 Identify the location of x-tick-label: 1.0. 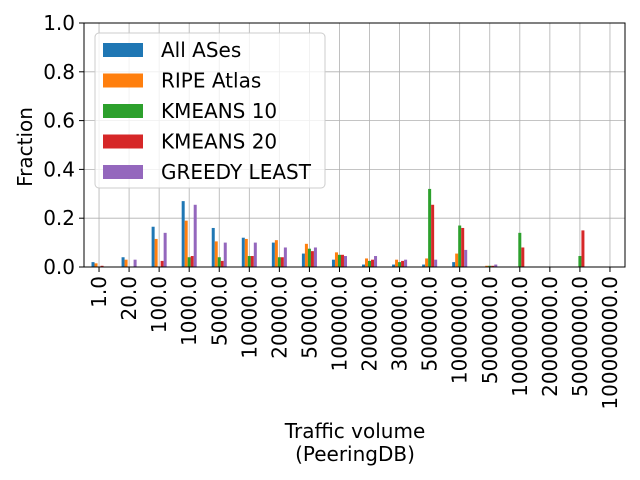
(99, 292).